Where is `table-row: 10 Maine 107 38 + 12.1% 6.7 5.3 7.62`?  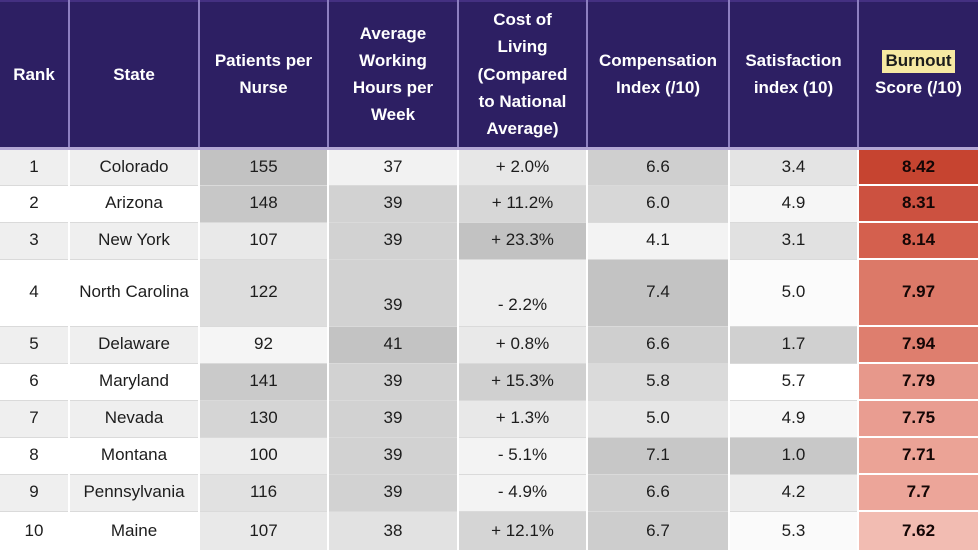 table-row: 10 Maine 107 38 + 12.1% 6.7 5.3 7.62 is located at coordinates (489, 530).